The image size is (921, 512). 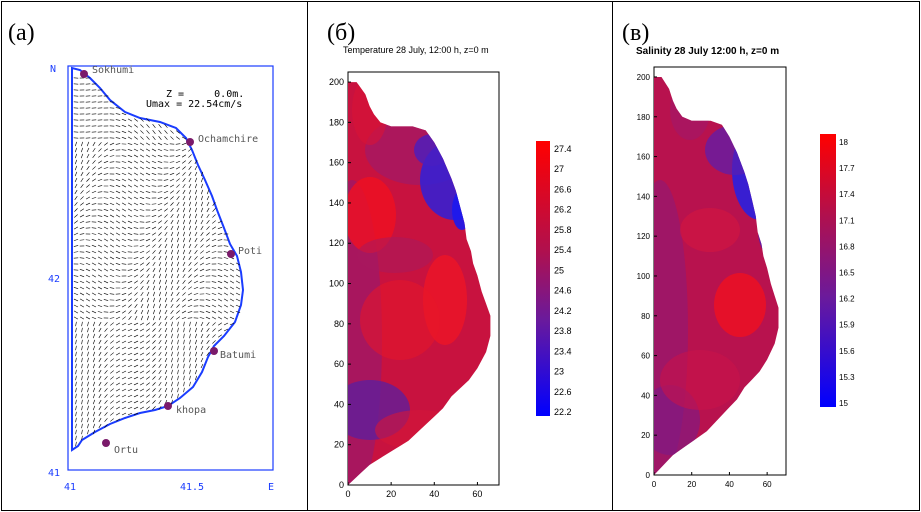 What do you see at coordinates (644, 196) in the screenshot?
I see `y-tick-label: 140` at bounding box center [644, 196].